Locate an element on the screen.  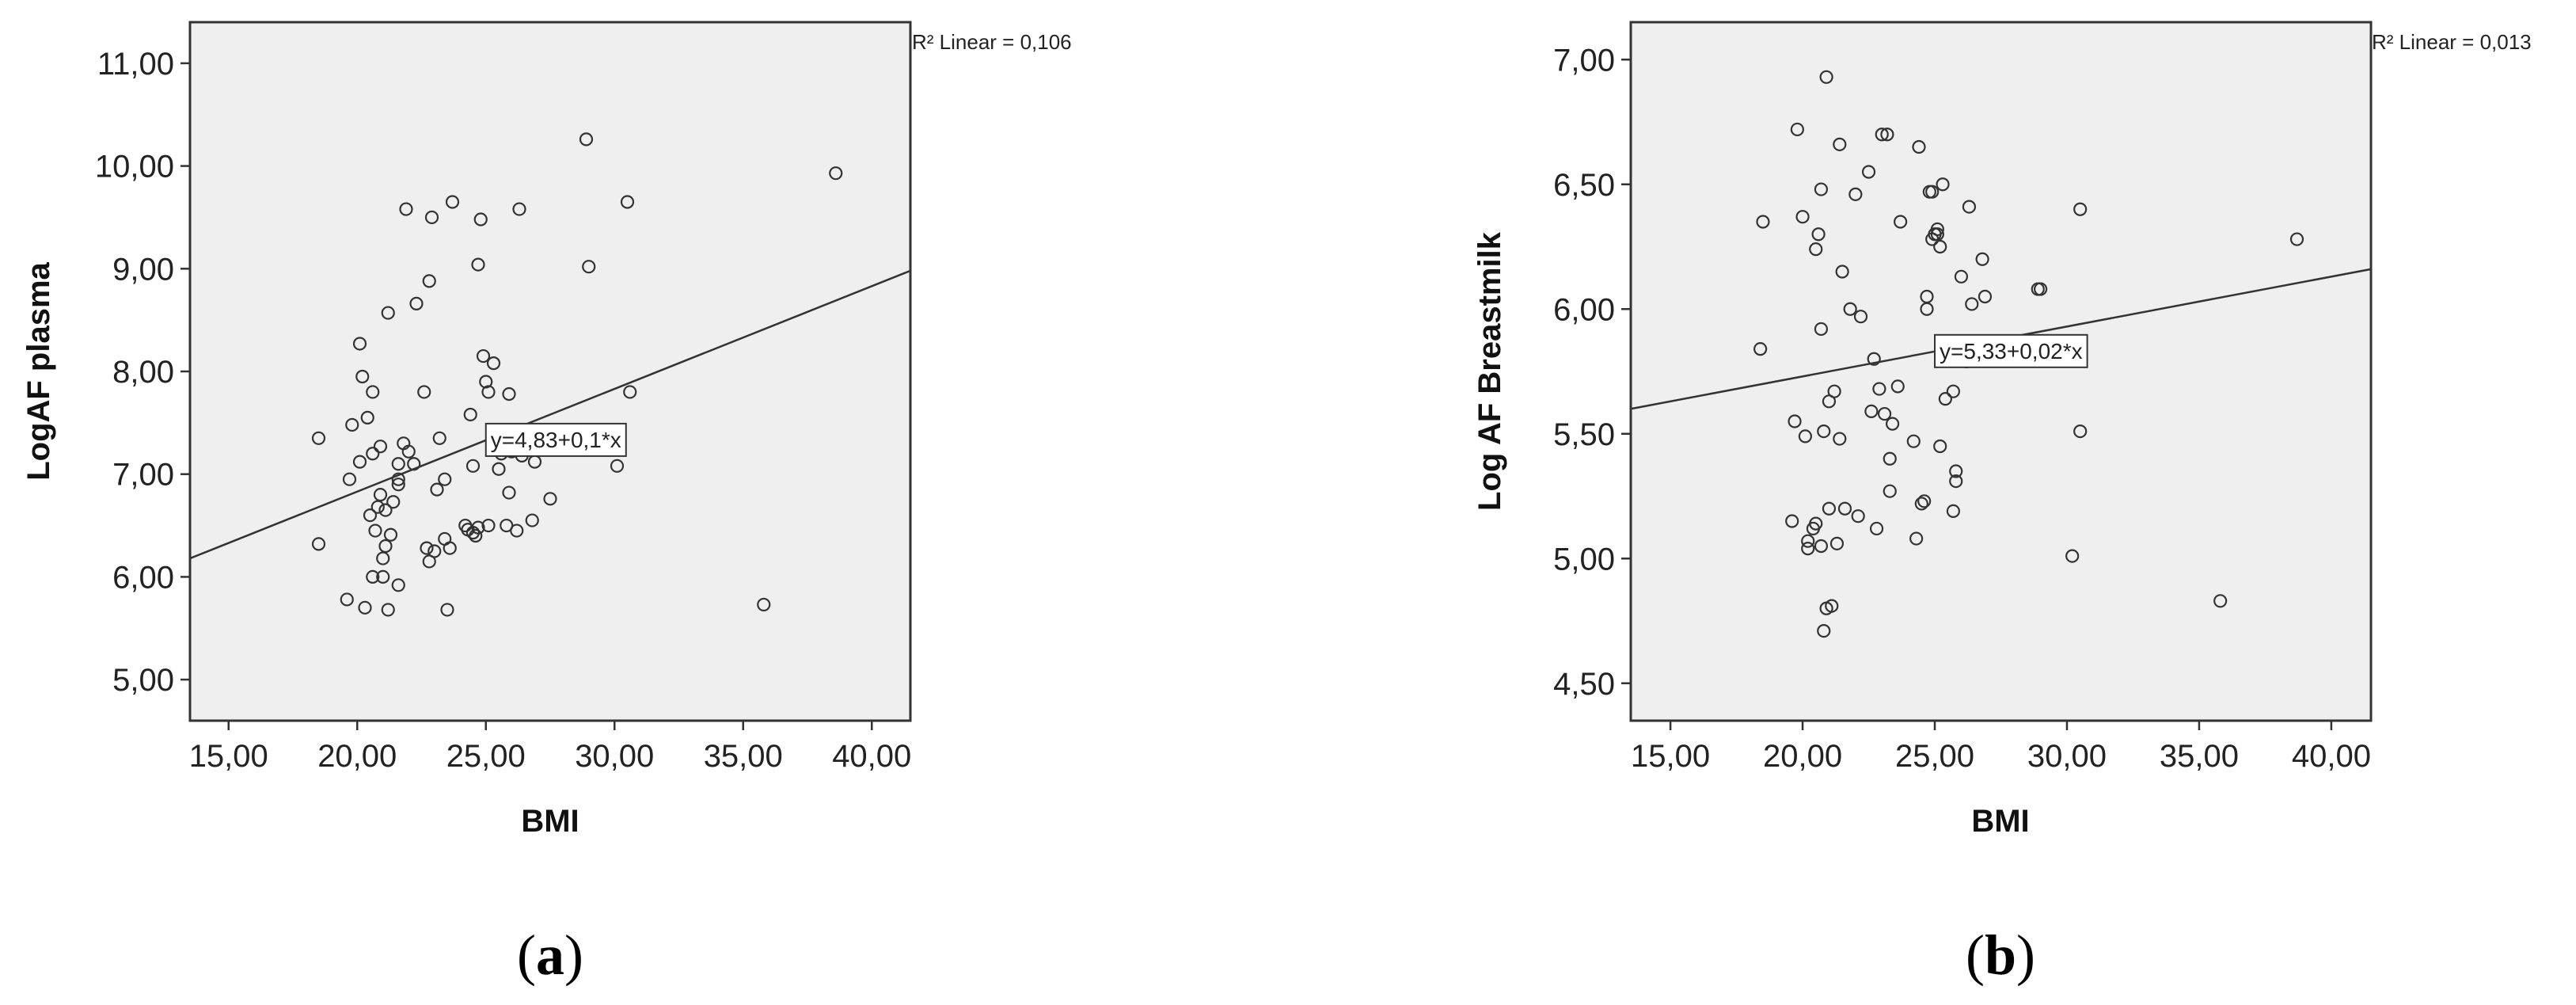
panel-b-y-tick-label: 5,00 is located at coordinates (1584, 559).